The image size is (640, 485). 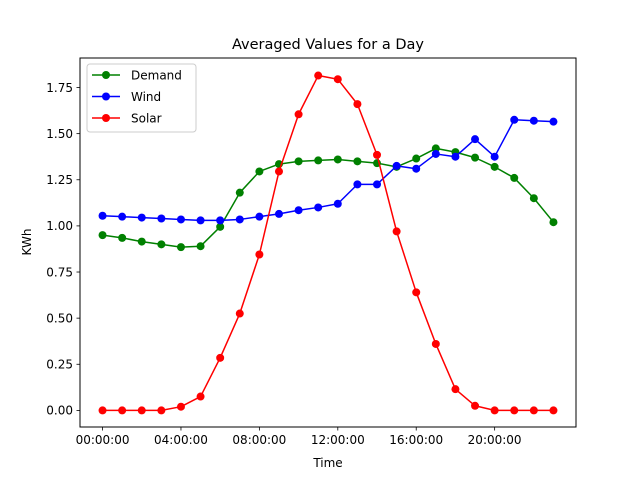 I want to click on y-tick-label: 1.25, so click(x=59, y=180).